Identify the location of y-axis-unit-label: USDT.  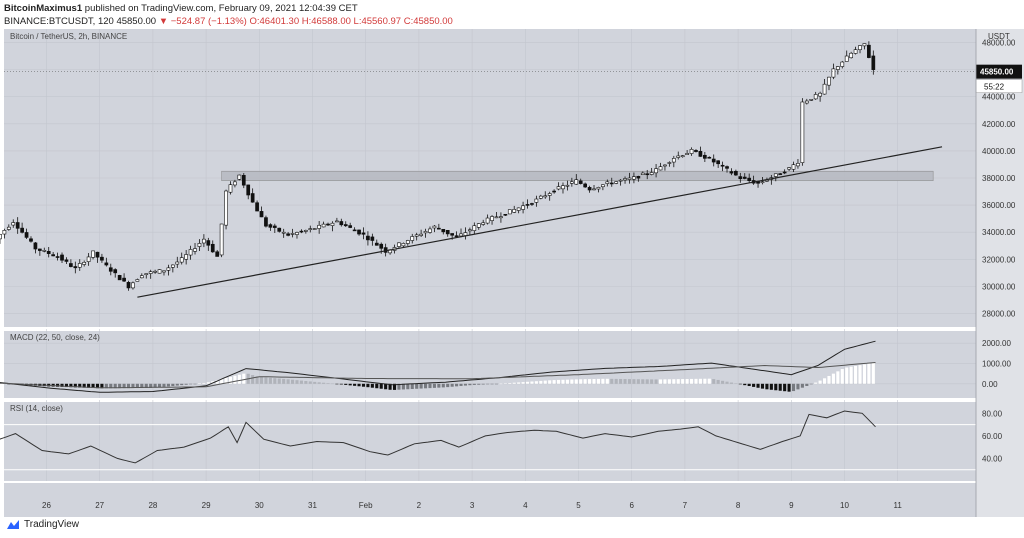
(999, 36).